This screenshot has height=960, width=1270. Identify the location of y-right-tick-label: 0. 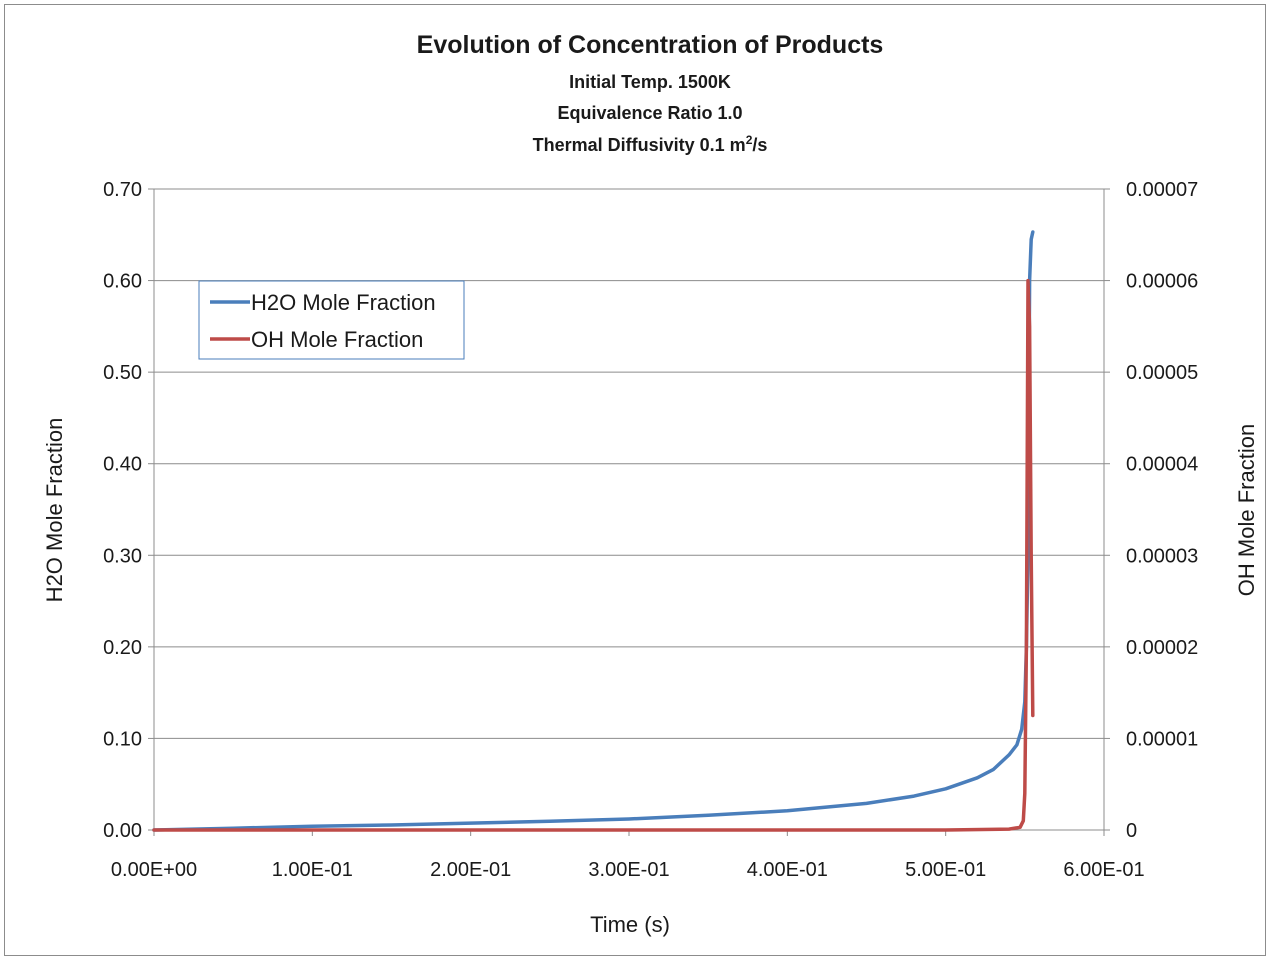
(1131, 831).